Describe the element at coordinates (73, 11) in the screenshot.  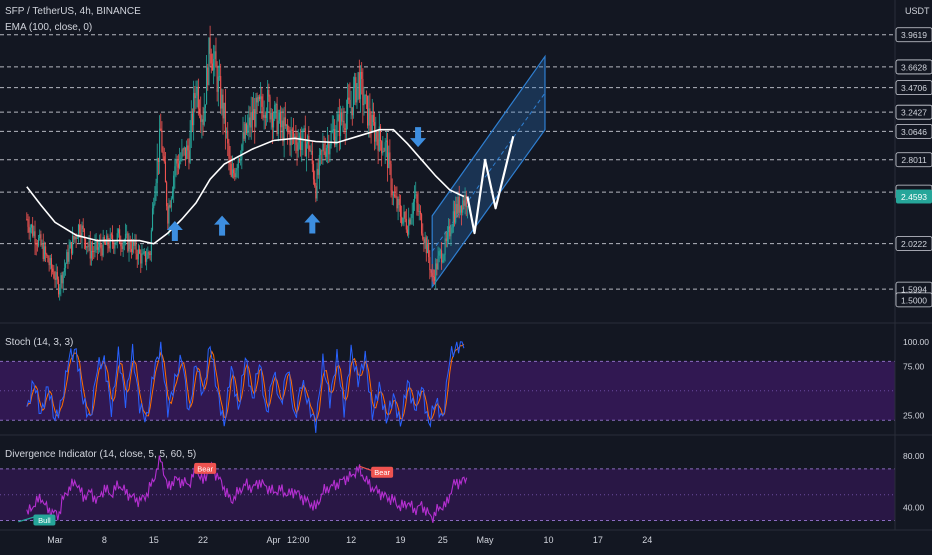
I see `symbol-title: SFP / TetherUS, 4h, BINANCE` at that location.